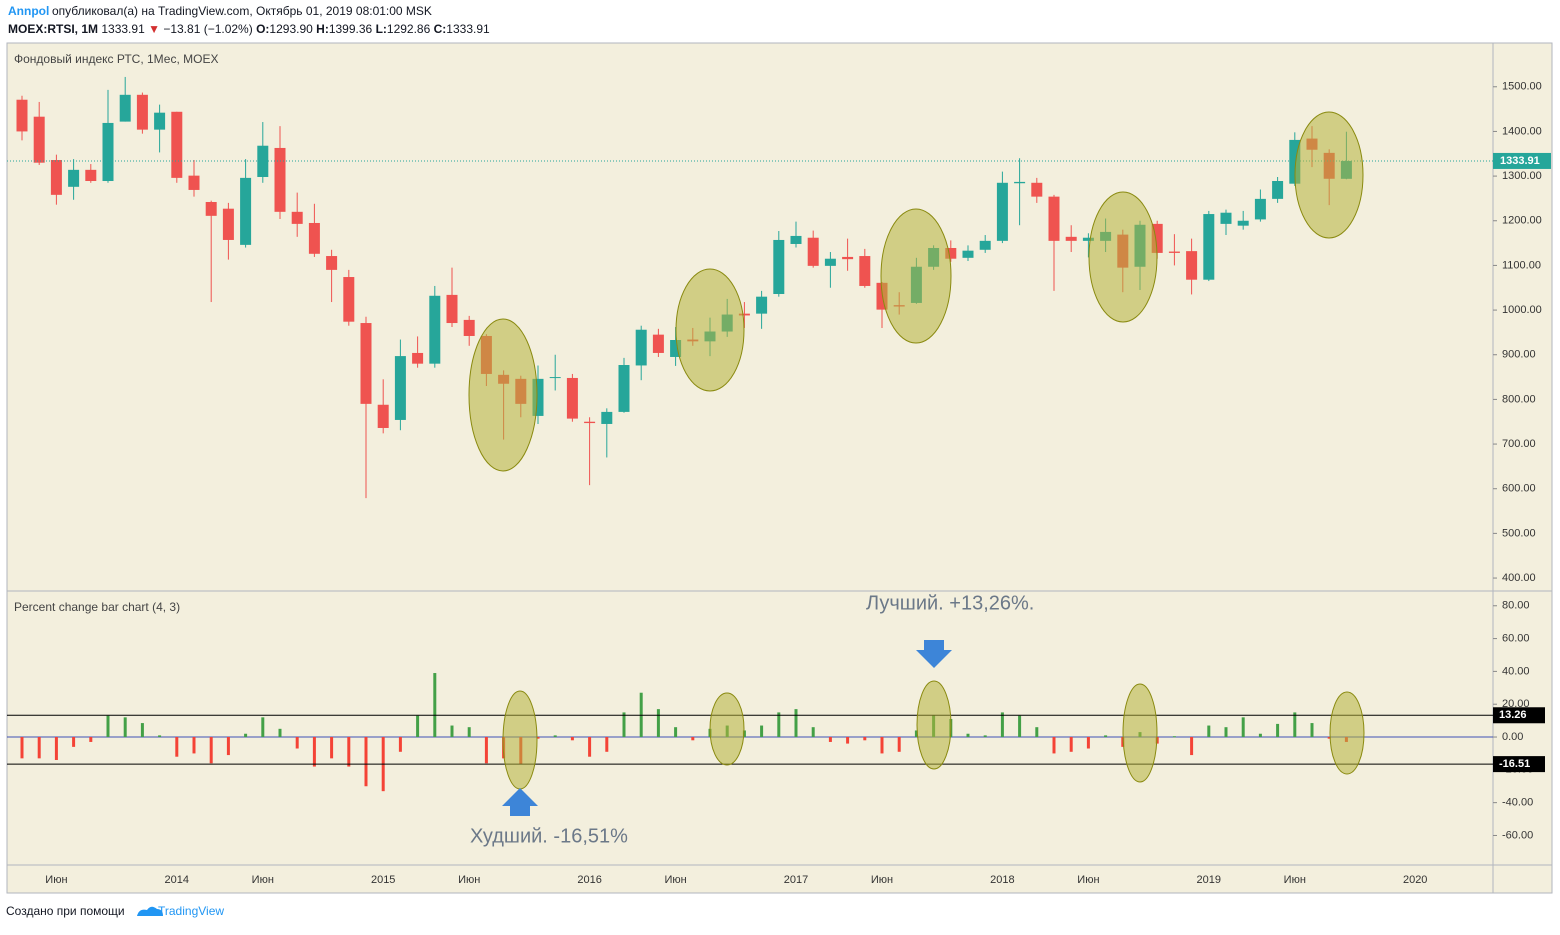 The width and height of the screenshot is (1560, 935). I want to click on change: −13.81 (−1.02%), so click(207, 29).